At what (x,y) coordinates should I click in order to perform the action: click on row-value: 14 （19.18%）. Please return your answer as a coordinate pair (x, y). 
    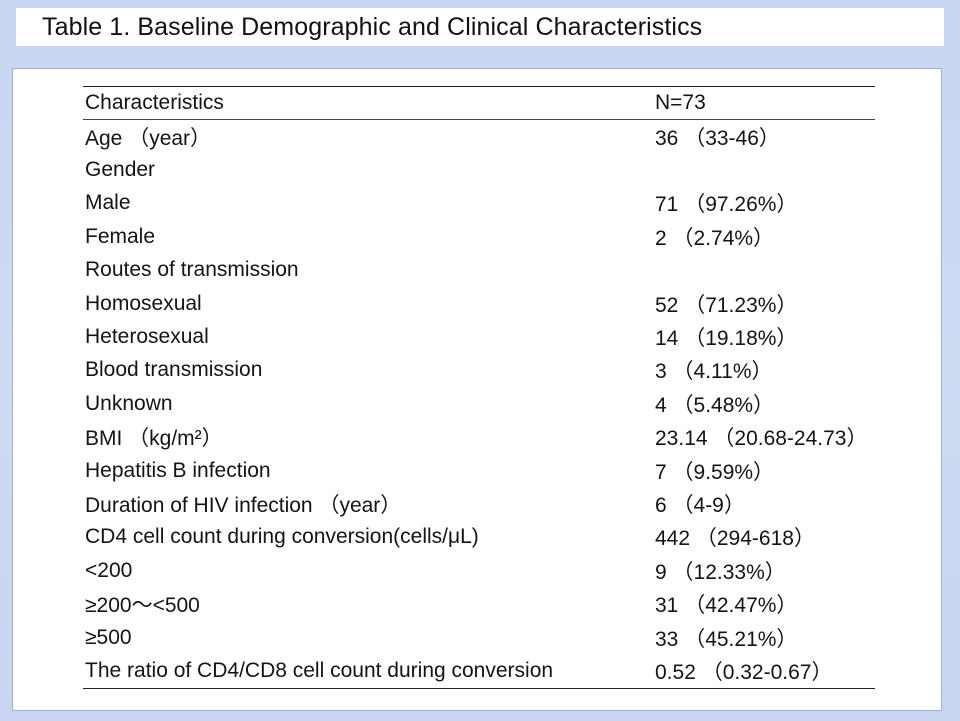
    Looking at the image, I should click on (726, 339).